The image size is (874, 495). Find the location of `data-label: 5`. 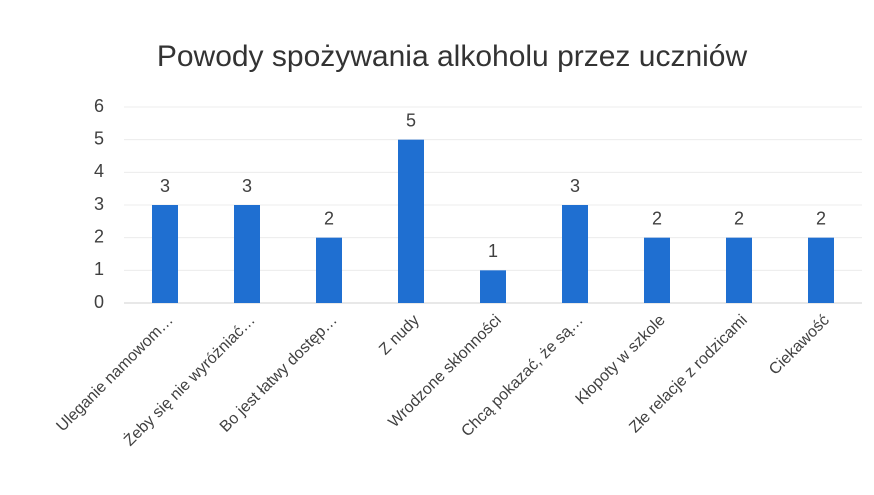

data-label: 5 is located at coordinates (411, 120).